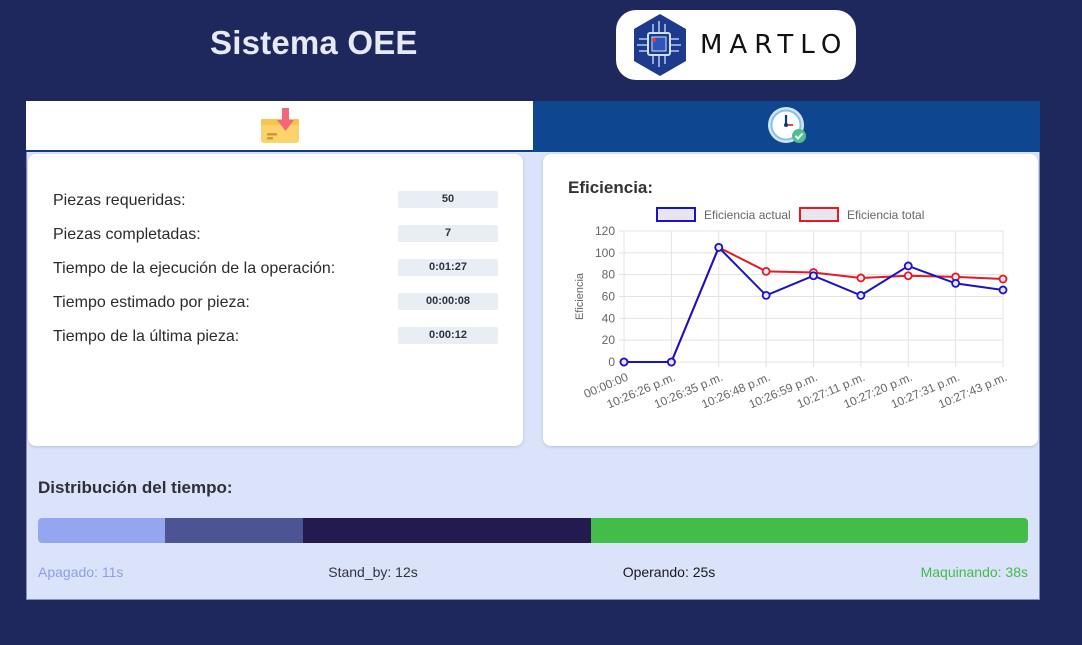 The image size is (1082, 645). What do you see at coordinates (448, 301) in the screenshot?
I see `stat-value: 00:00:08` at bounding box center [448, 301].